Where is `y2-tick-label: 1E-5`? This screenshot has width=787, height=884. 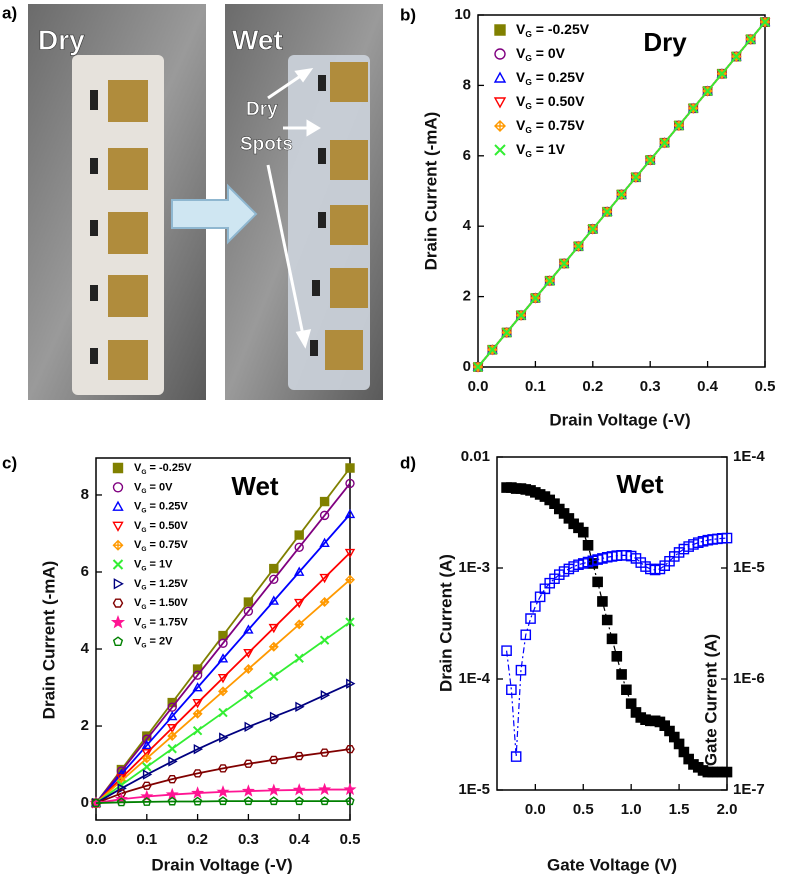
y2-tick-label: 1E-5 is located at coordinates (749, 567).